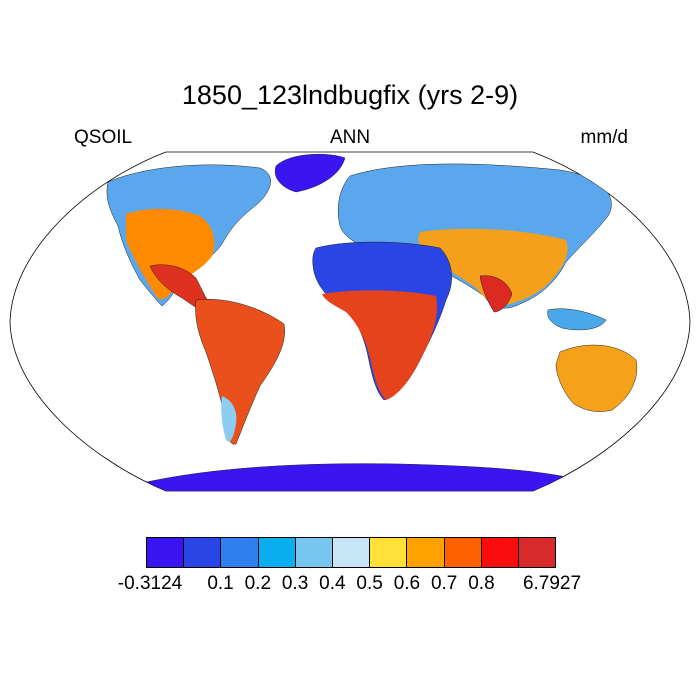 This screenshot has width=700, height=700. What do you see at coordinates (150, 583) in the screenshot?
I see `colorbar-label: -0.3124` at bounding box center [150, 583].